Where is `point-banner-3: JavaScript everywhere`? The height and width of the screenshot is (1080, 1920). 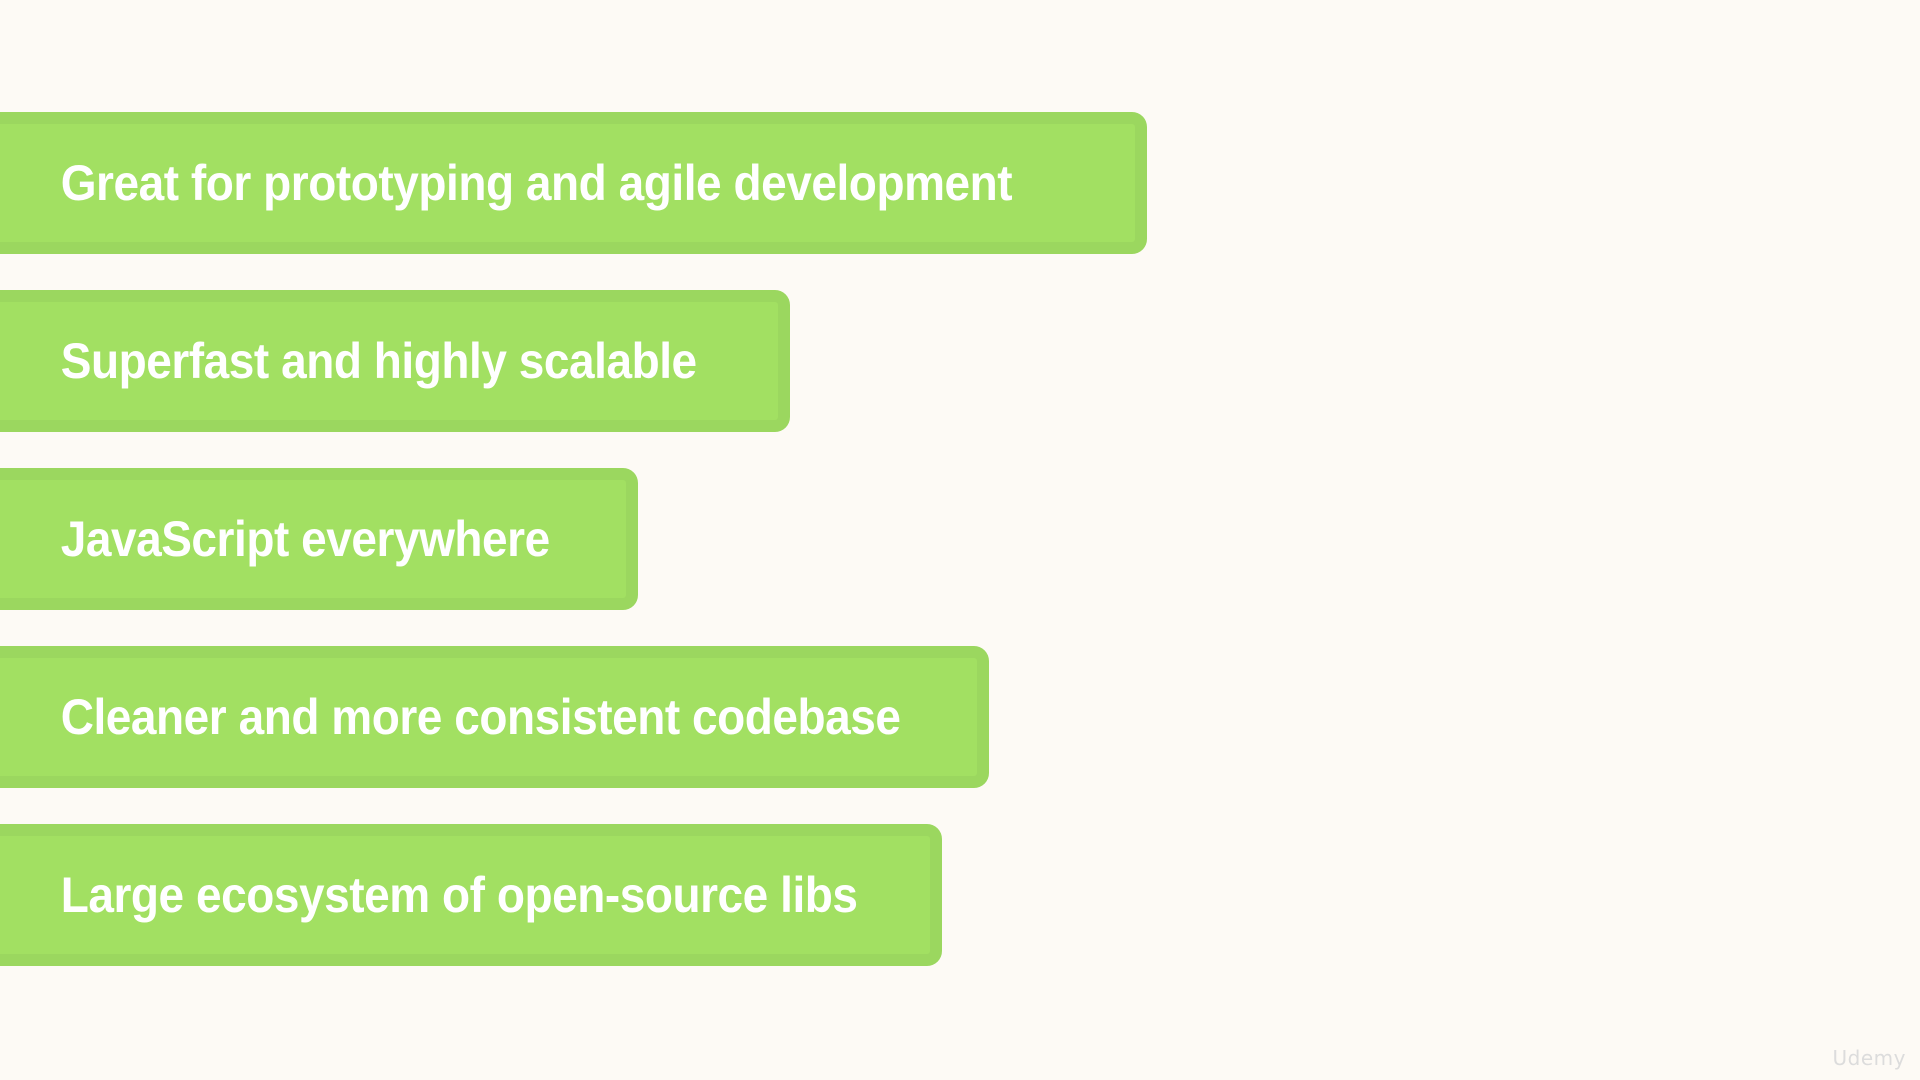 point-banner-3: JavaScript everywhere is located at coordinates (319, 539).